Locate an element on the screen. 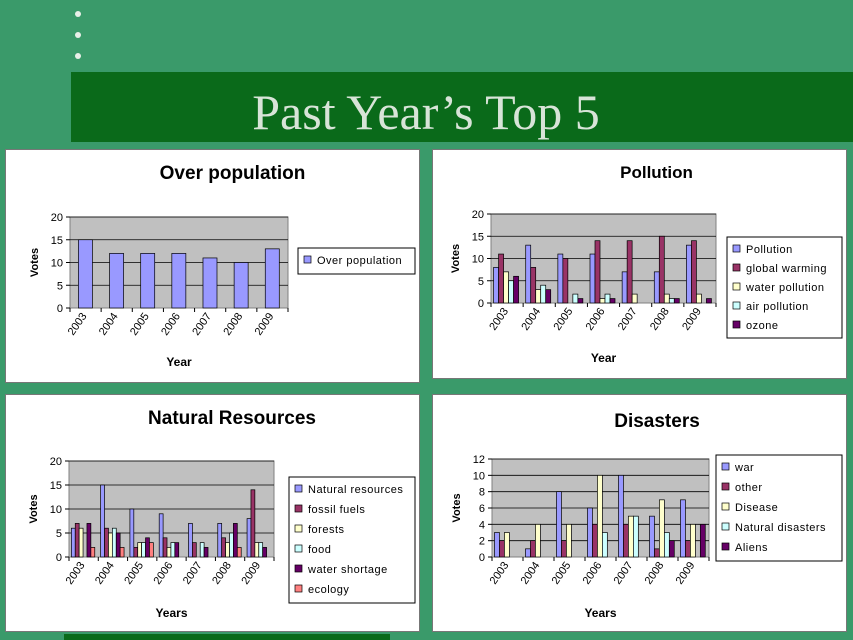 The width and height of the screenshot is (853, 640). bar-natural-resources-2006 is located at coordinates (161, 535).